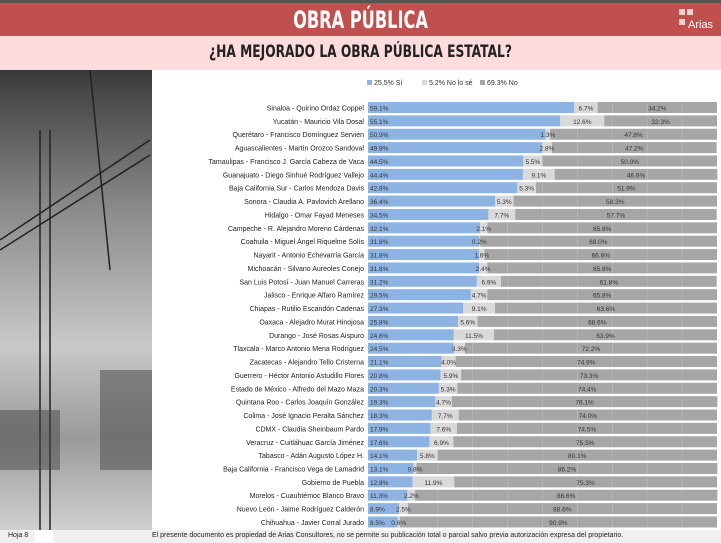 The width and height of the screenshot is (721, 543). I want to click on category-label: Estado de México - Alfredo del Mazo Maza, so click(297, 389).